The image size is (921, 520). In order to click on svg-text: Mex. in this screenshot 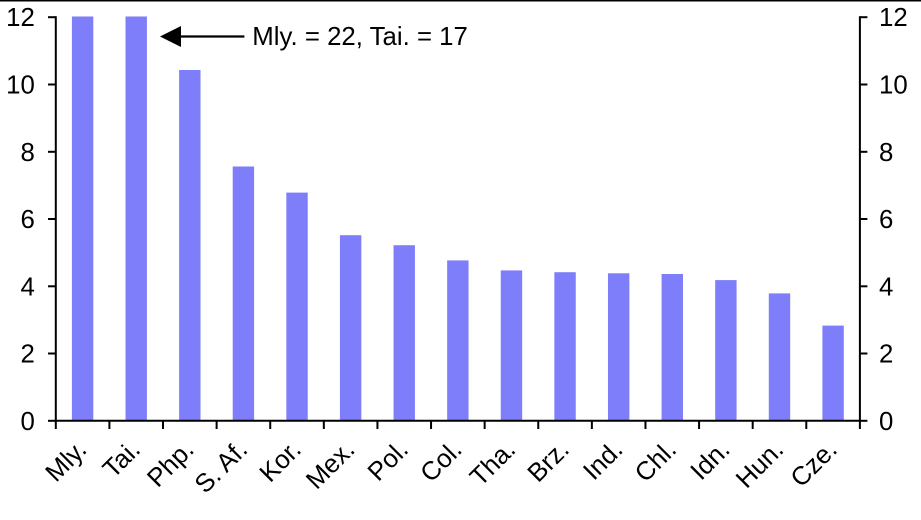, I will do `click(330, 464)`.